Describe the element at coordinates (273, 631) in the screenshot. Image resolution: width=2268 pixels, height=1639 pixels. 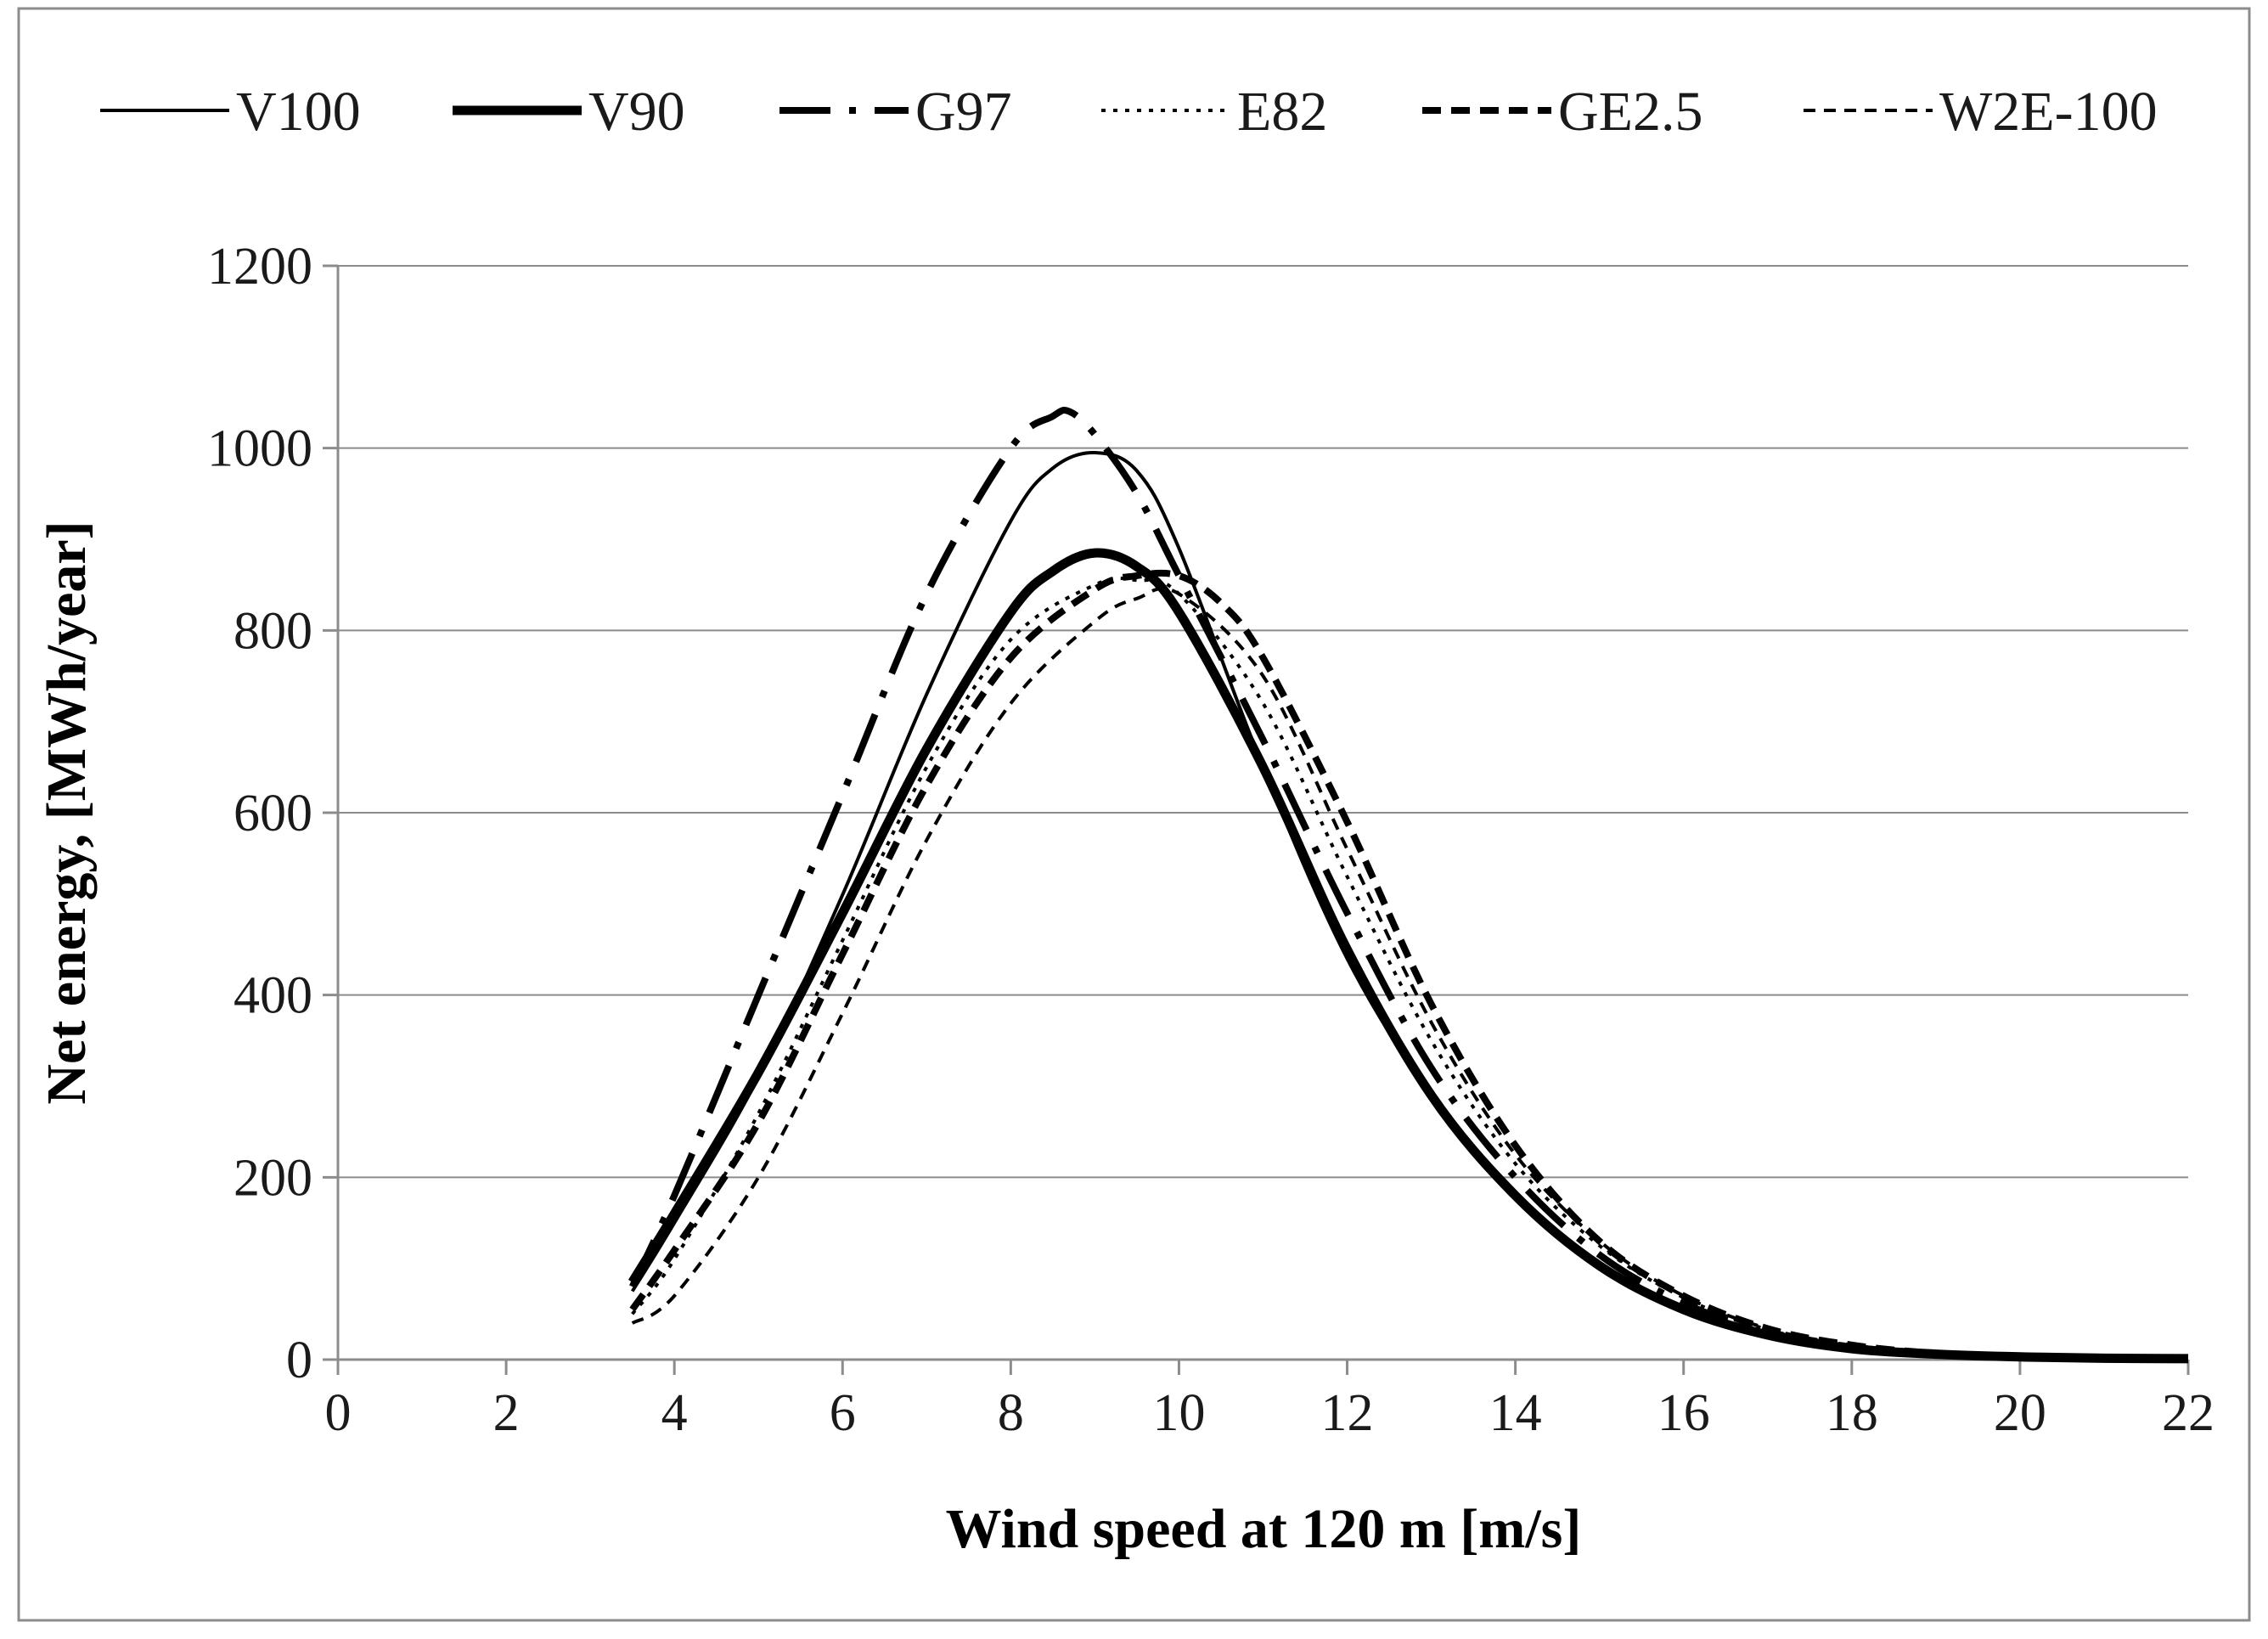
I see `y-tick-label: 800` at that location.